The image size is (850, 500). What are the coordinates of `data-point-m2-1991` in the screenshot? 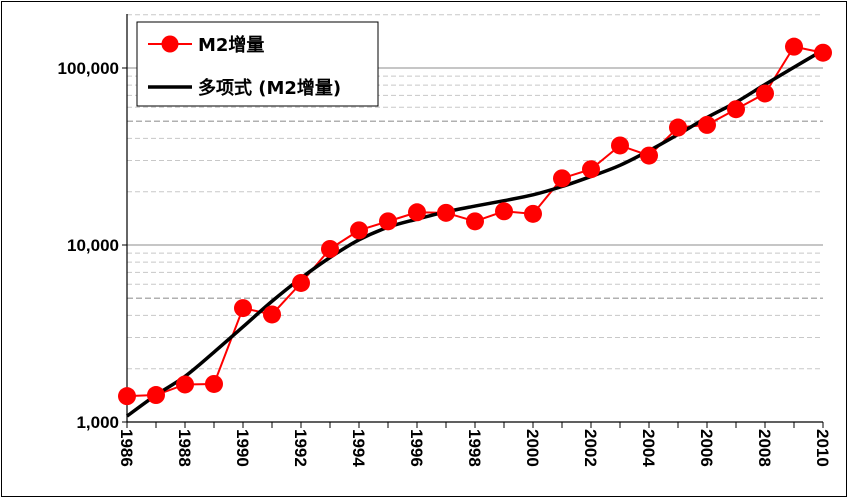 It's located at (272, 314).